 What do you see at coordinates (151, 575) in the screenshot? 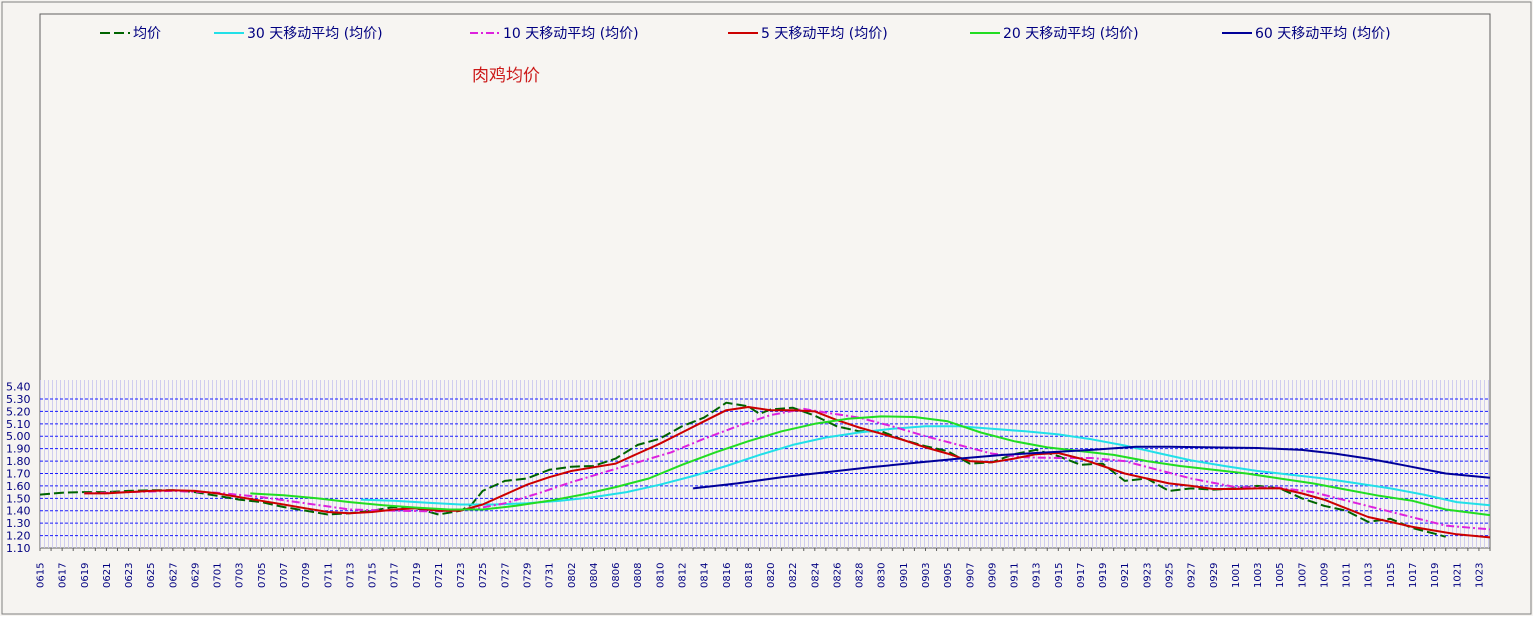
I see `x-tick-label: 0625` at bounding box center [151, 575].